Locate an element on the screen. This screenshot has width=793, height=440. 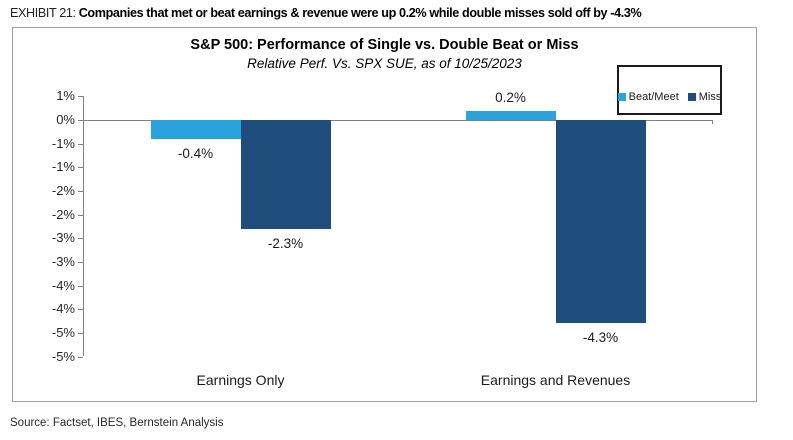
legend-marker-miss is located at coordinates (691, 97).